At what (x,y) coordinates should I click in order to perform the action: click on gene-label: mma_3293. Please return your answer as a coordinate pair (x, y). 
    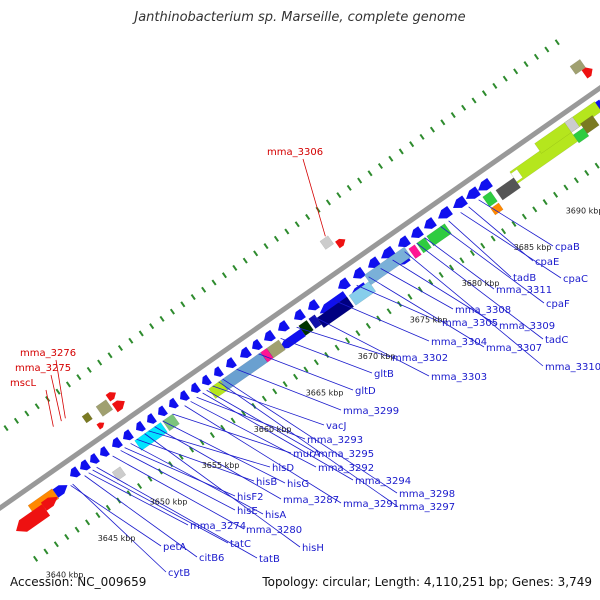
    Looking at the image, I should click on (335, 440).